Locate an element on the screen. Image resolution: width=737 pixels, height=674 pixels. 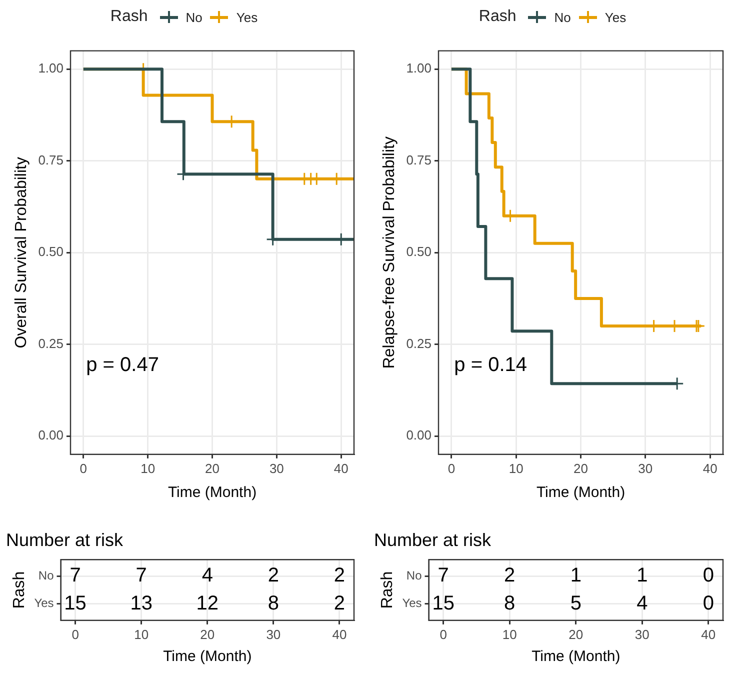
annotation: p = 0.47 is located at coordinates (122, 365).